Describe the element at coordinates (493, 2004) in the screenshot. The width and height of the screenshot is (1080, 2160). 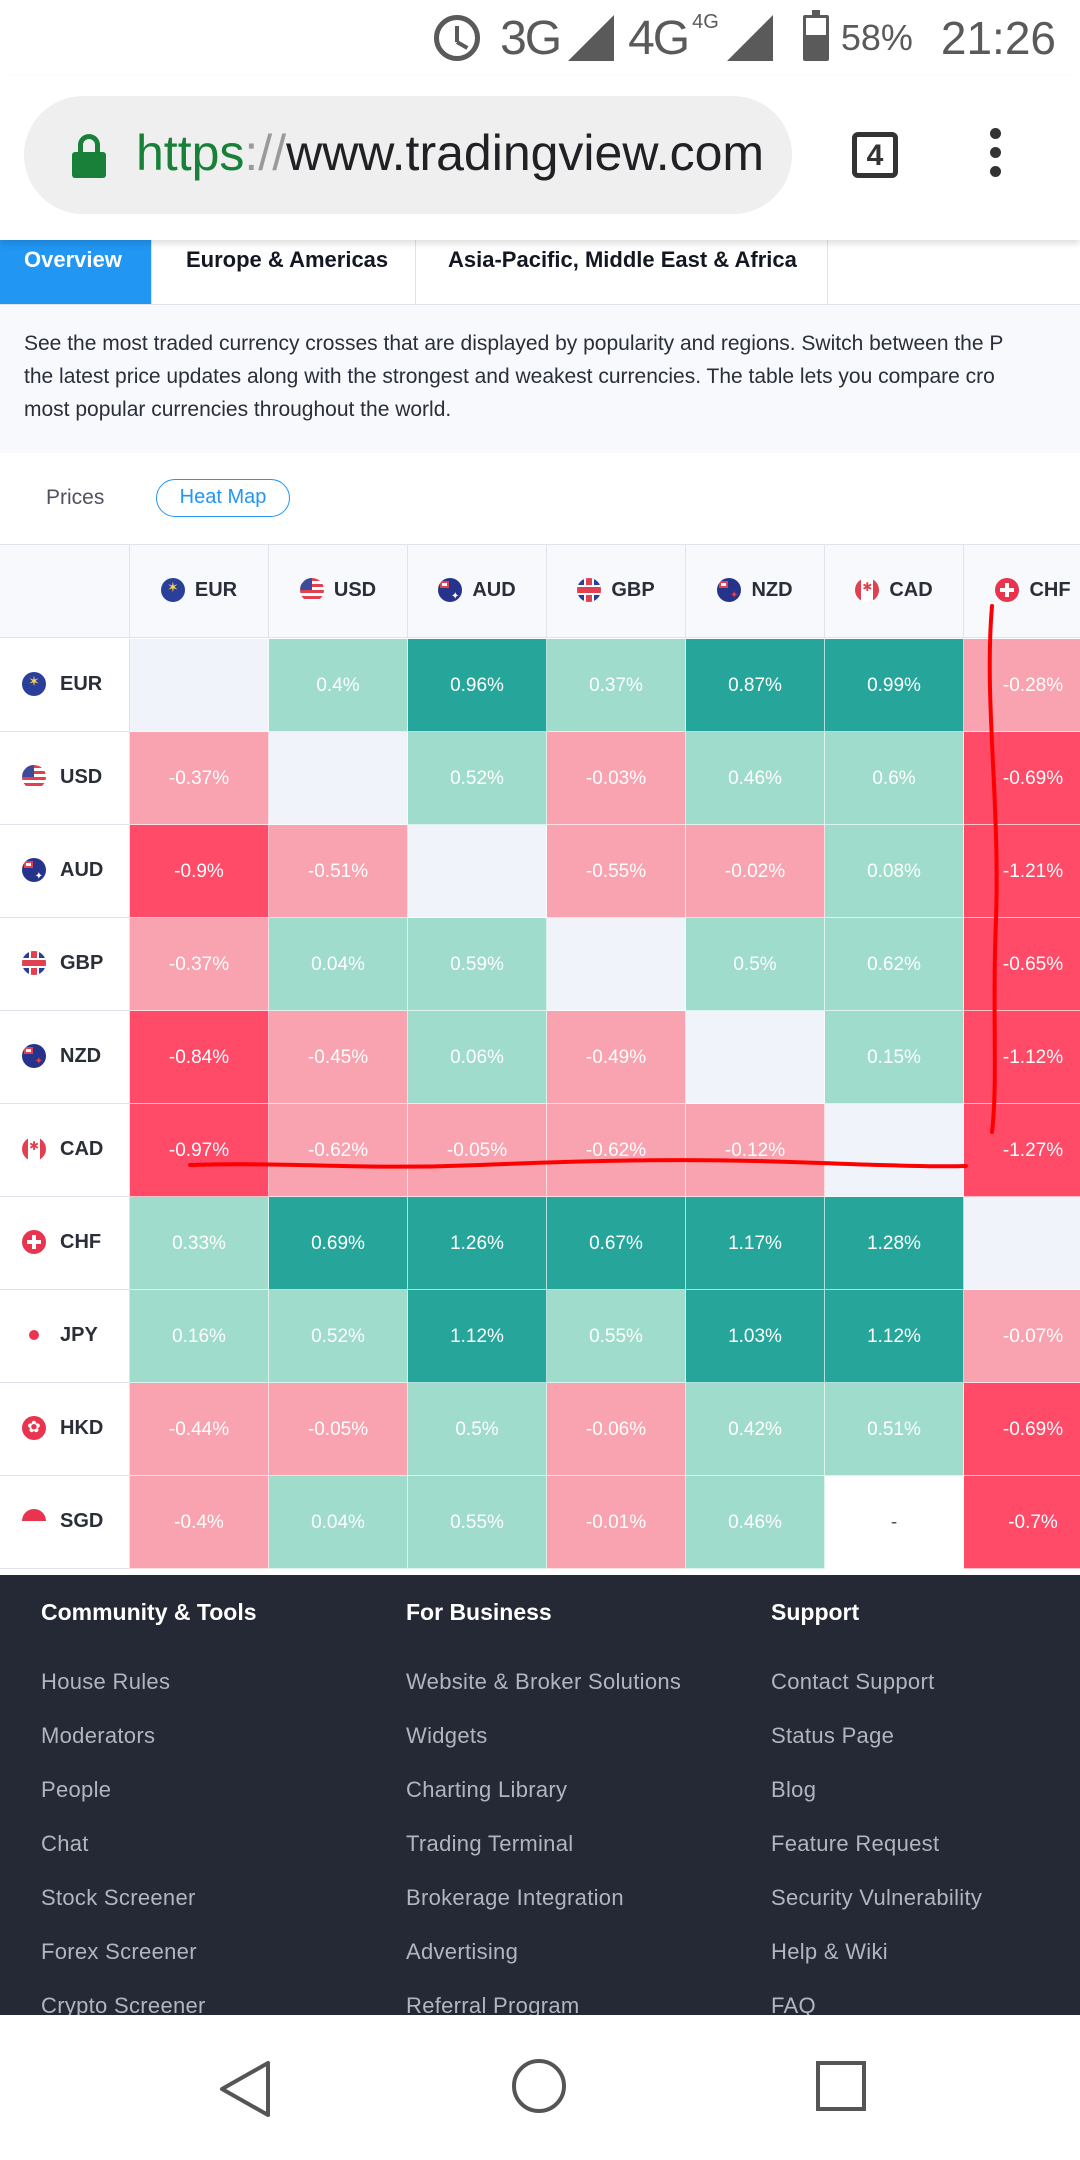
I see `footer-link: Referral Program` at that location.